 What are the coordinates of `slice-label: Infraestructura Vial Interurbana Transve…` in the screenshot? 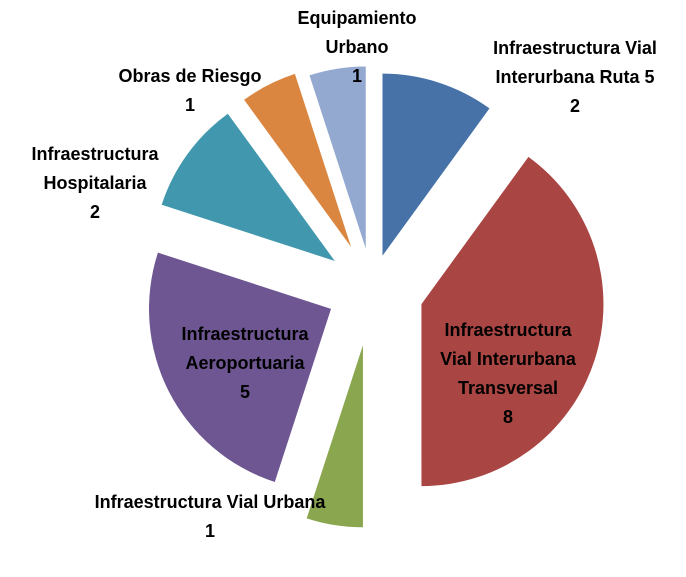 It's located at (508, 374).